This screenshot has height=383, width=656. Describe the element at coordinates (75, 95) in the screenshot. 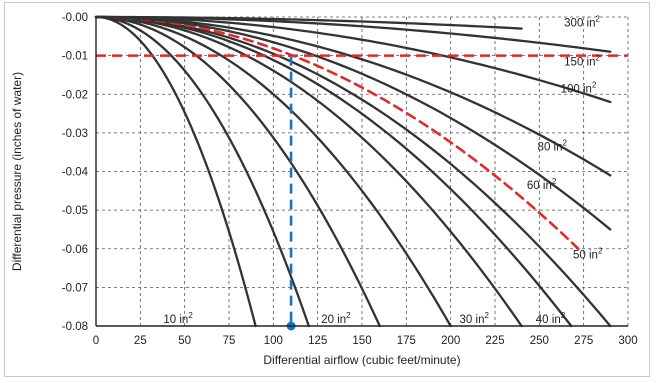

I see `y-tick-label: -0.02` at that location.